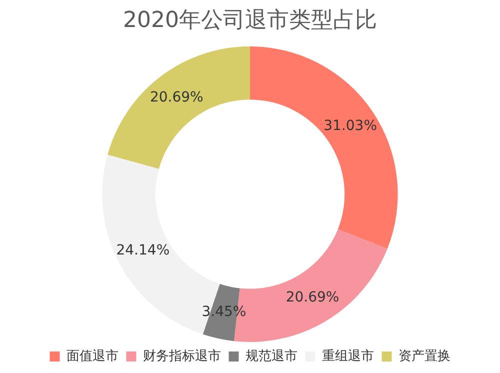  Describe the element at coordinates (350, 126) in the screenshot. I see `data-label: 31.03%` at that location.